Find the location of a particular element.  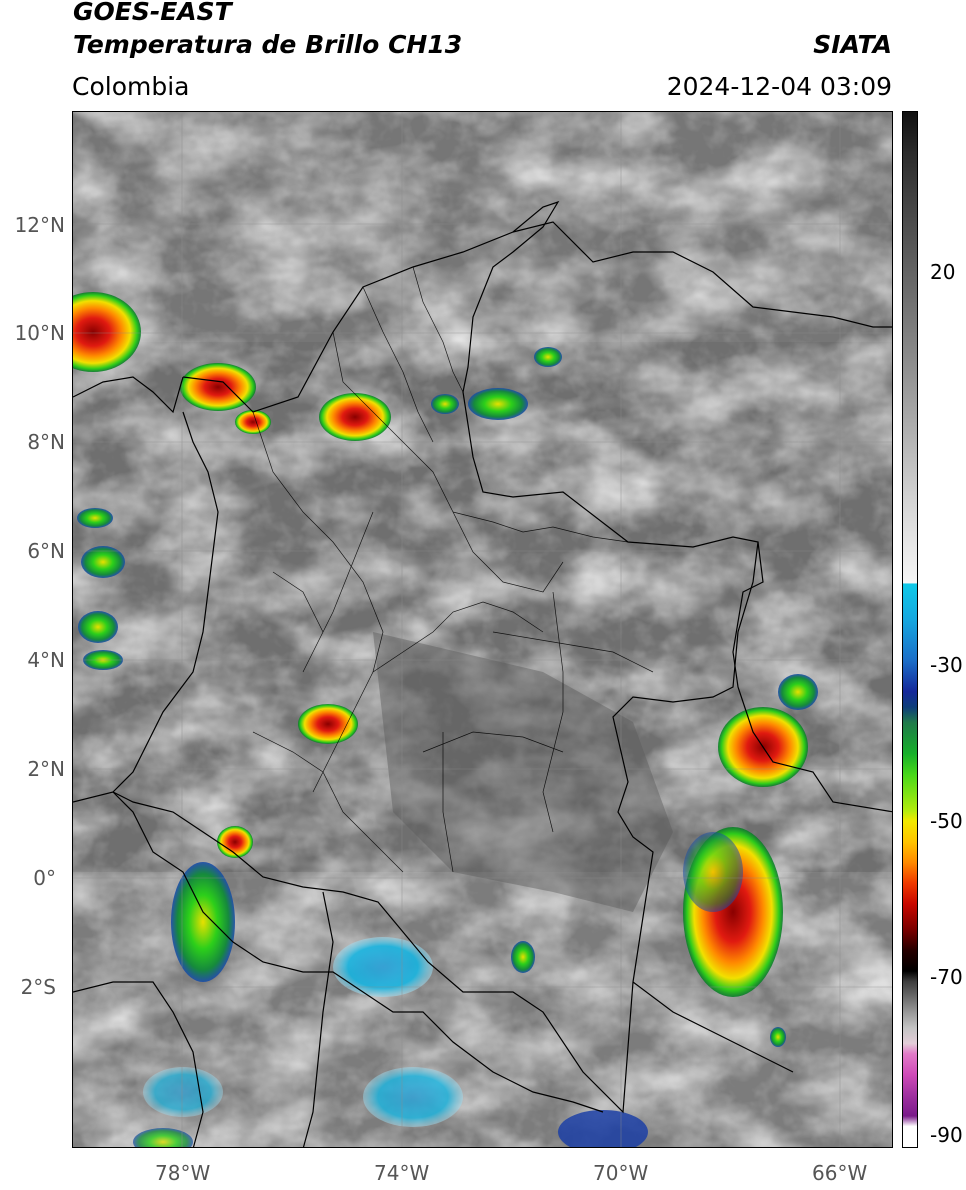

region-label: Colombia is located at coordinates (131, 86).